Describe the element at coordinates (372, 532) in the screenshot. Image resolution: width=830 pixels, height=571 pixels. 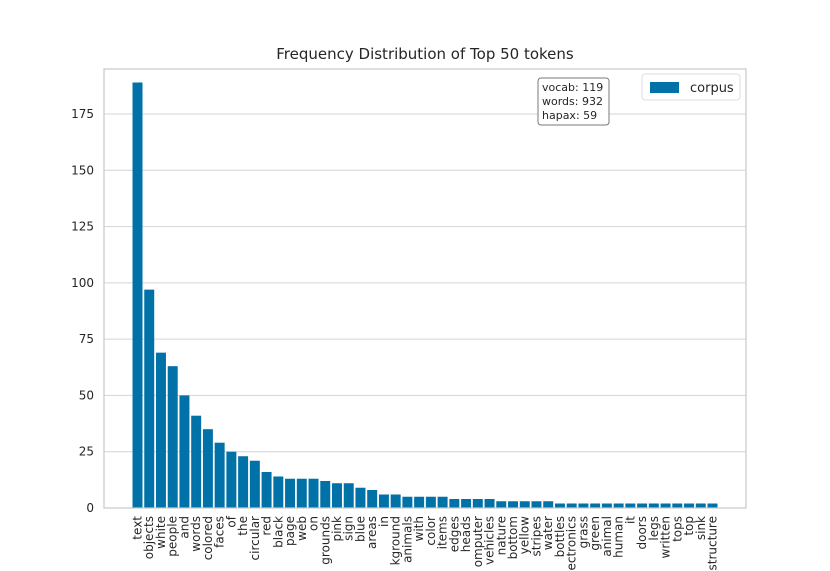
I see `x-tick-label: areas` at that location.